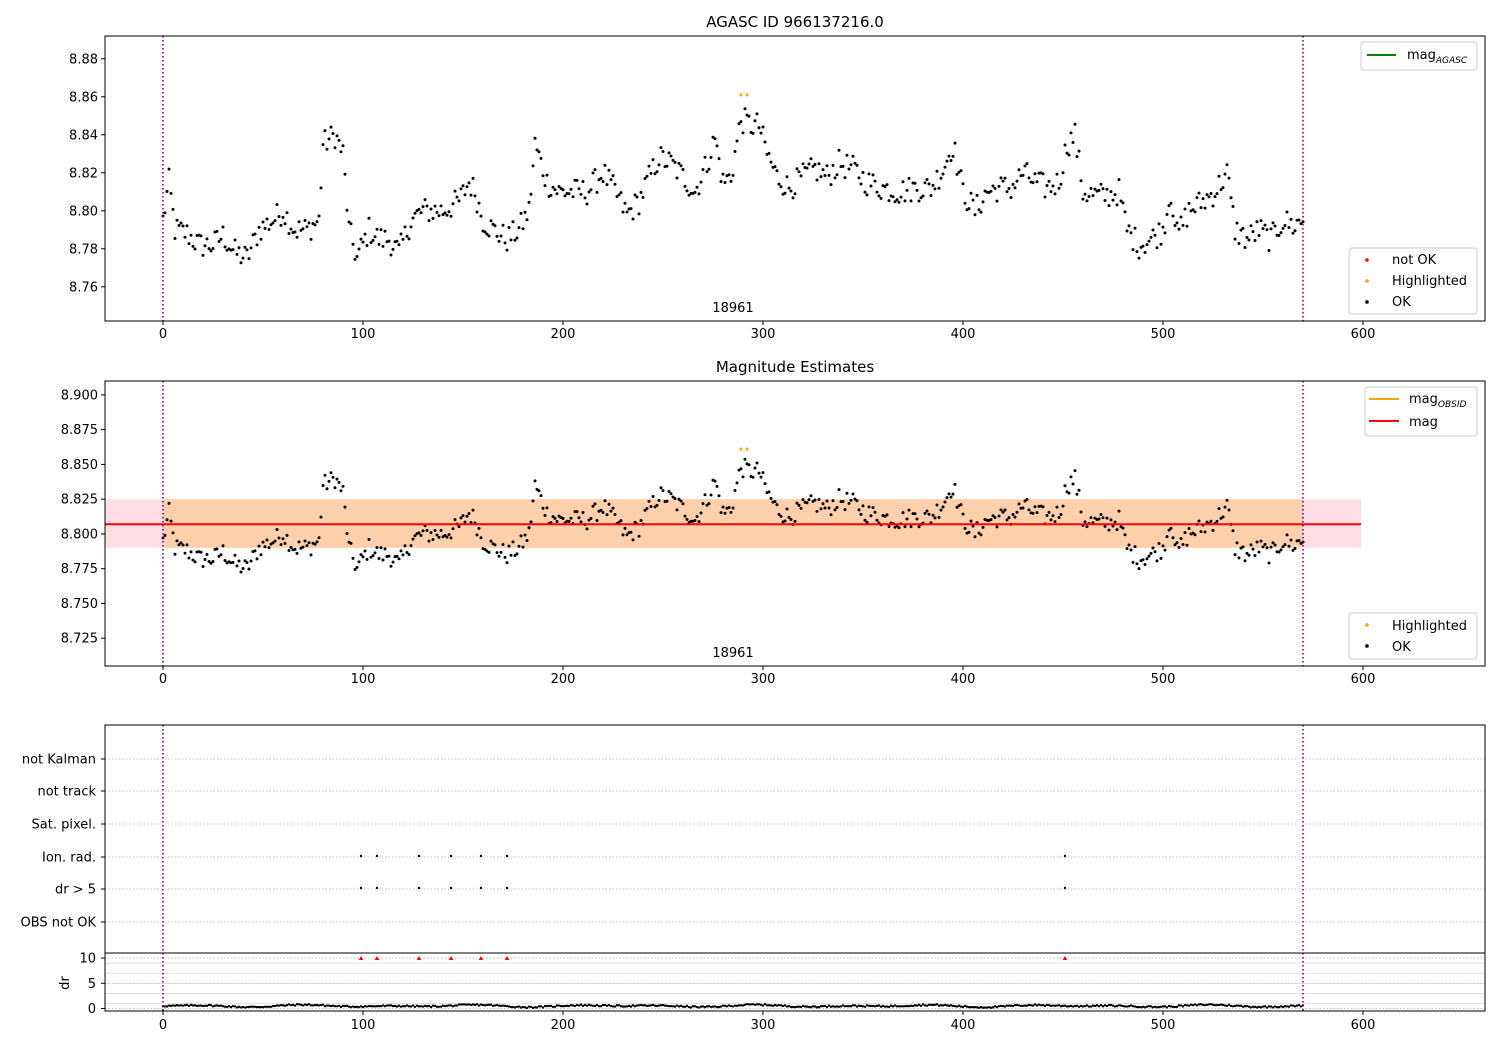  What do you see at coordinates (795, 367) in the screenshot?
I see `panel-2-title: Magnitude Estimates` at bounding box center [795, 367].